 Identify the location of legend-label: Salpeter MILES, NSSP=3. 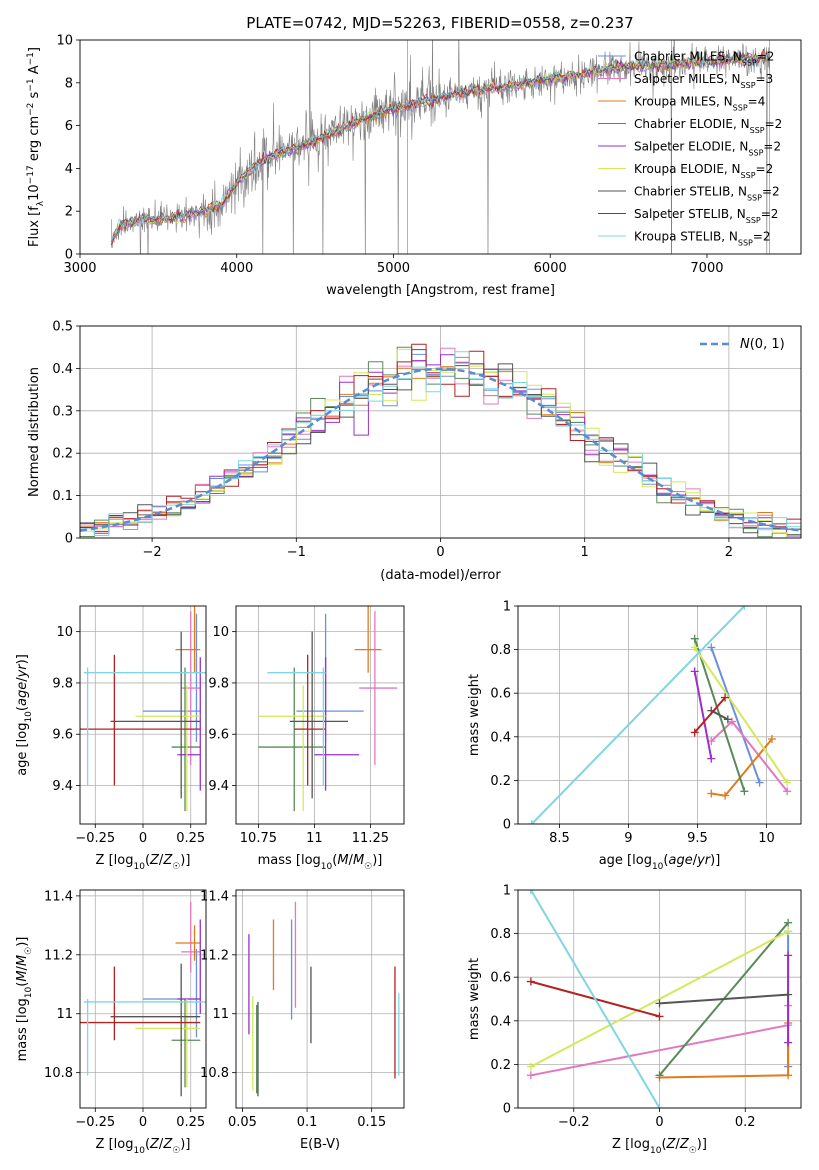
(703, 81).